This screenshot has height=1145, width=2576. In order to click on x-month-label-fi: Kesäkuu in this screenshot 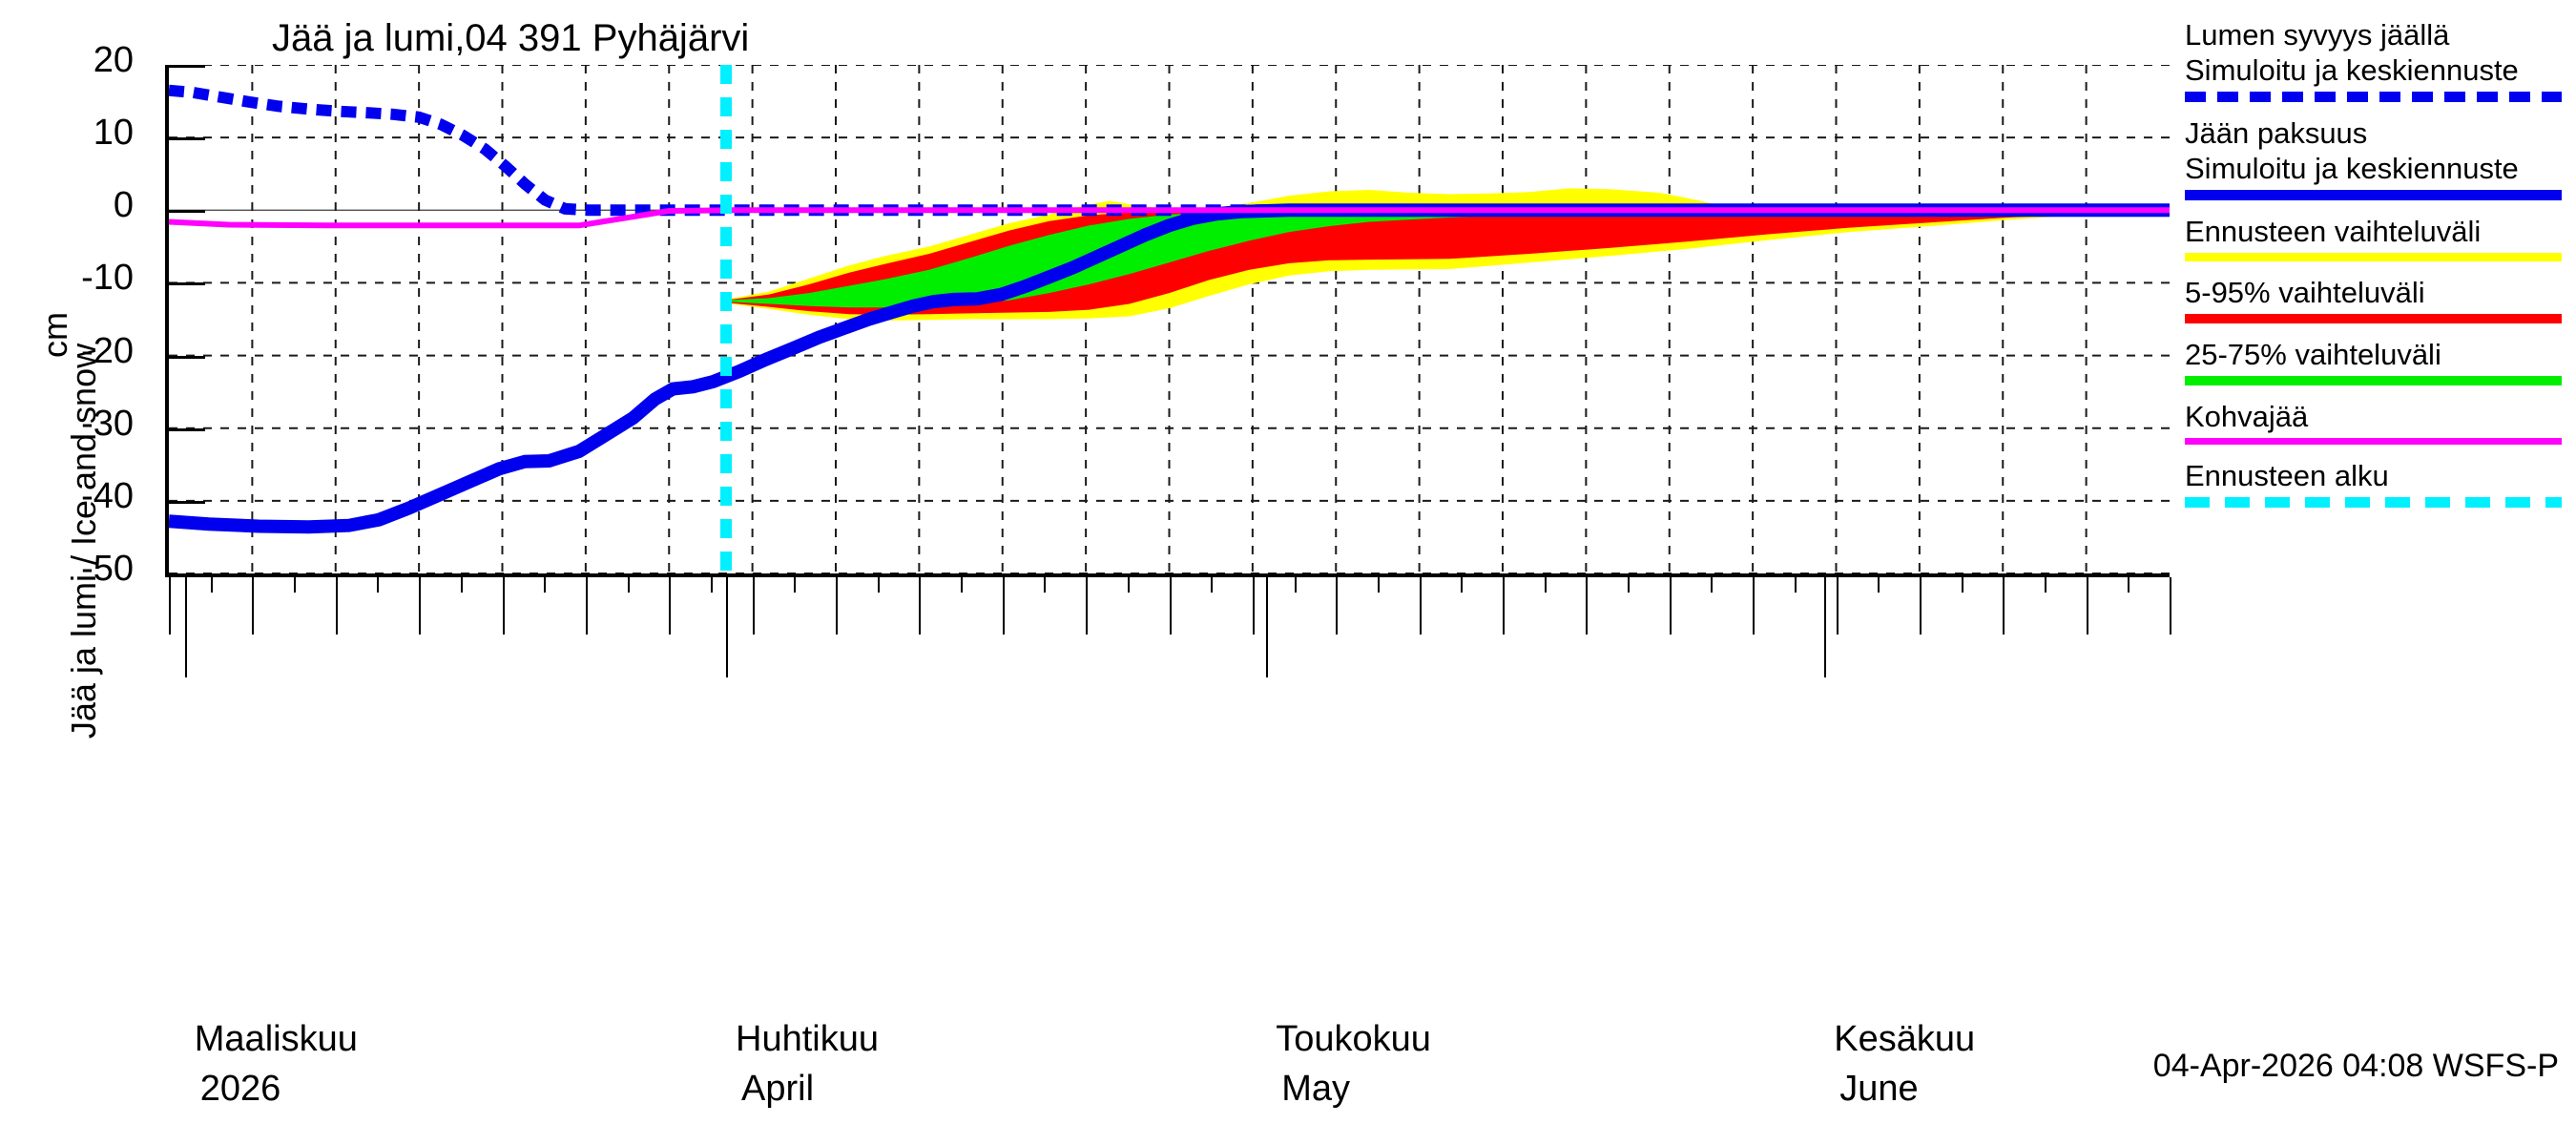, I will do `click(1905, 1039)`.